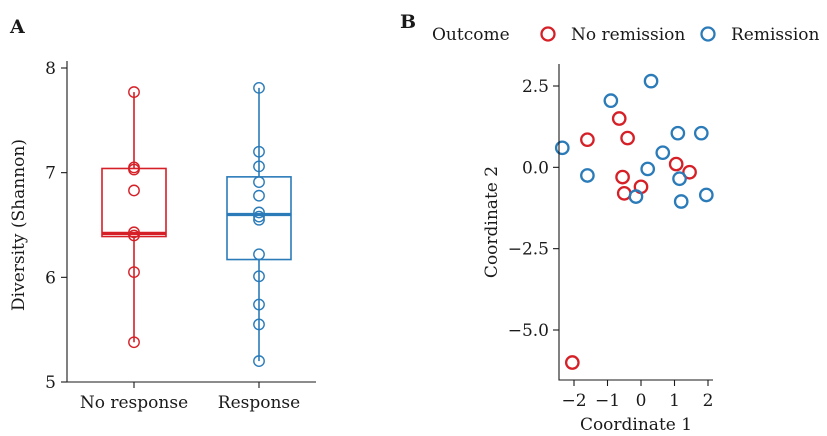  What do you see at coordinates (134, 403) in the screenshot?
I see `x-tick-label: No response` at bounding box center [134, 403].